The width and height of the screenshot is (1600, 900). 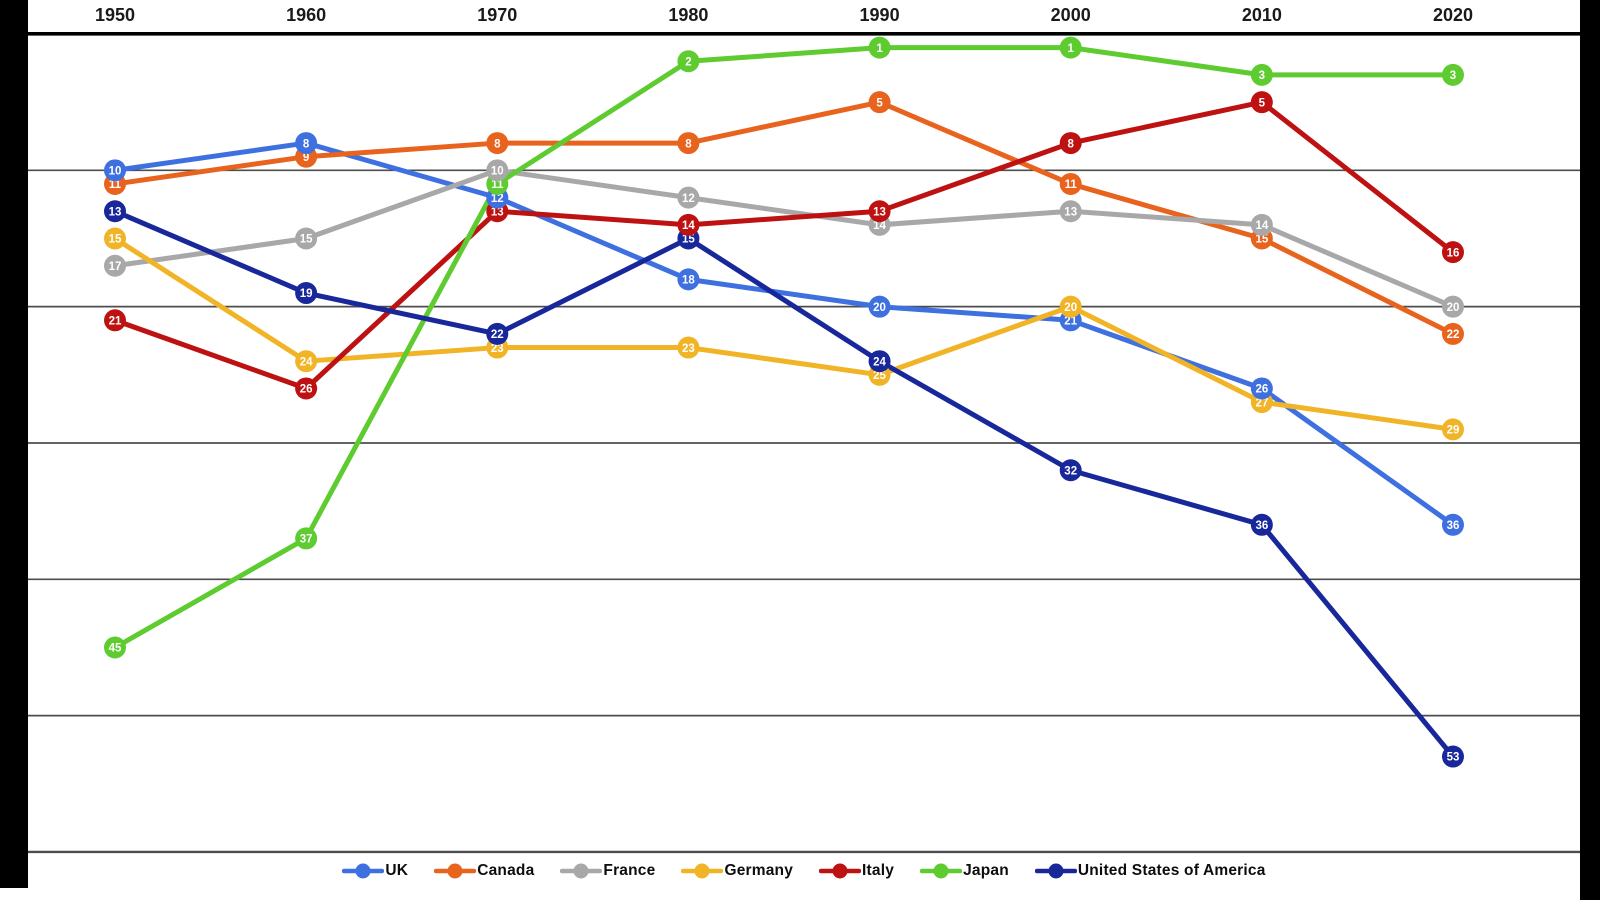 I want to click on data-point-uk-2020: 36, so click(x=1452, y=524).